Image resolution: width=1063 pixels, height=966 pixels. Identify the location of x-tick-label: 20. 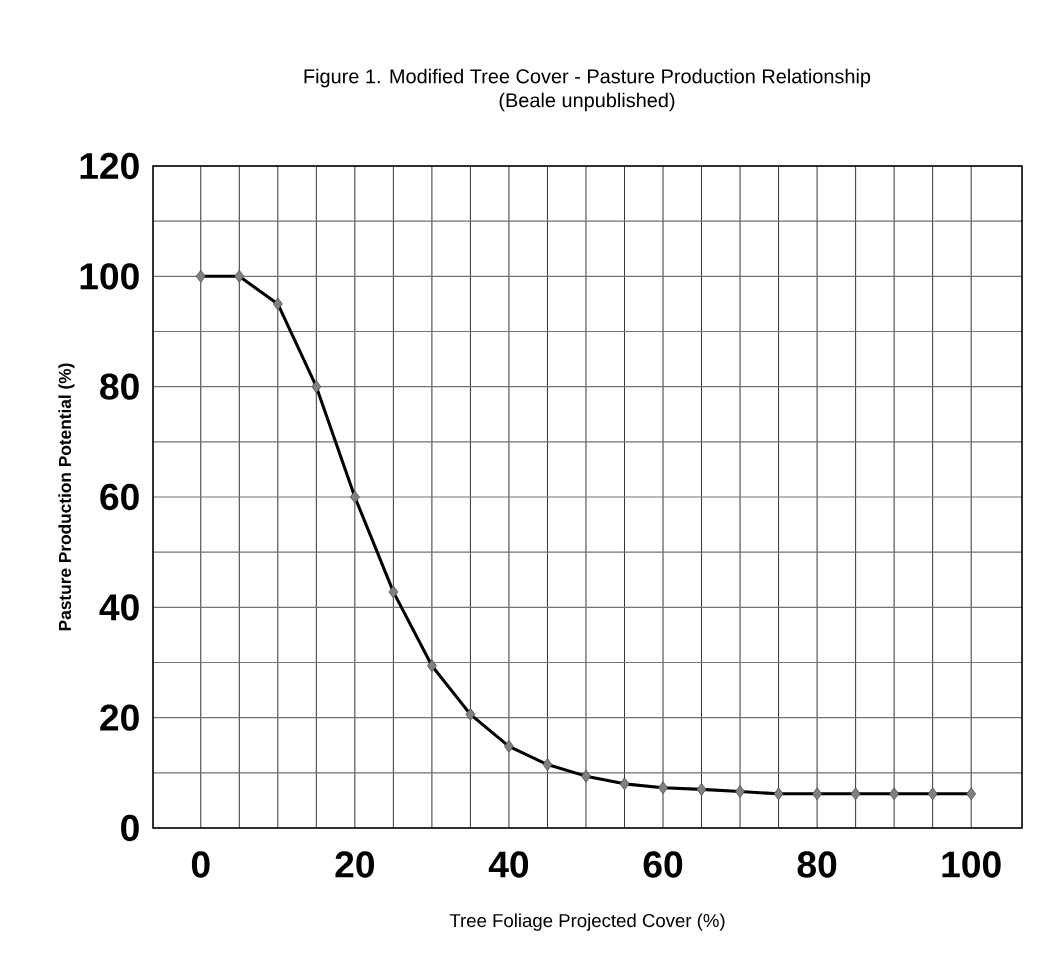
(355, 864).